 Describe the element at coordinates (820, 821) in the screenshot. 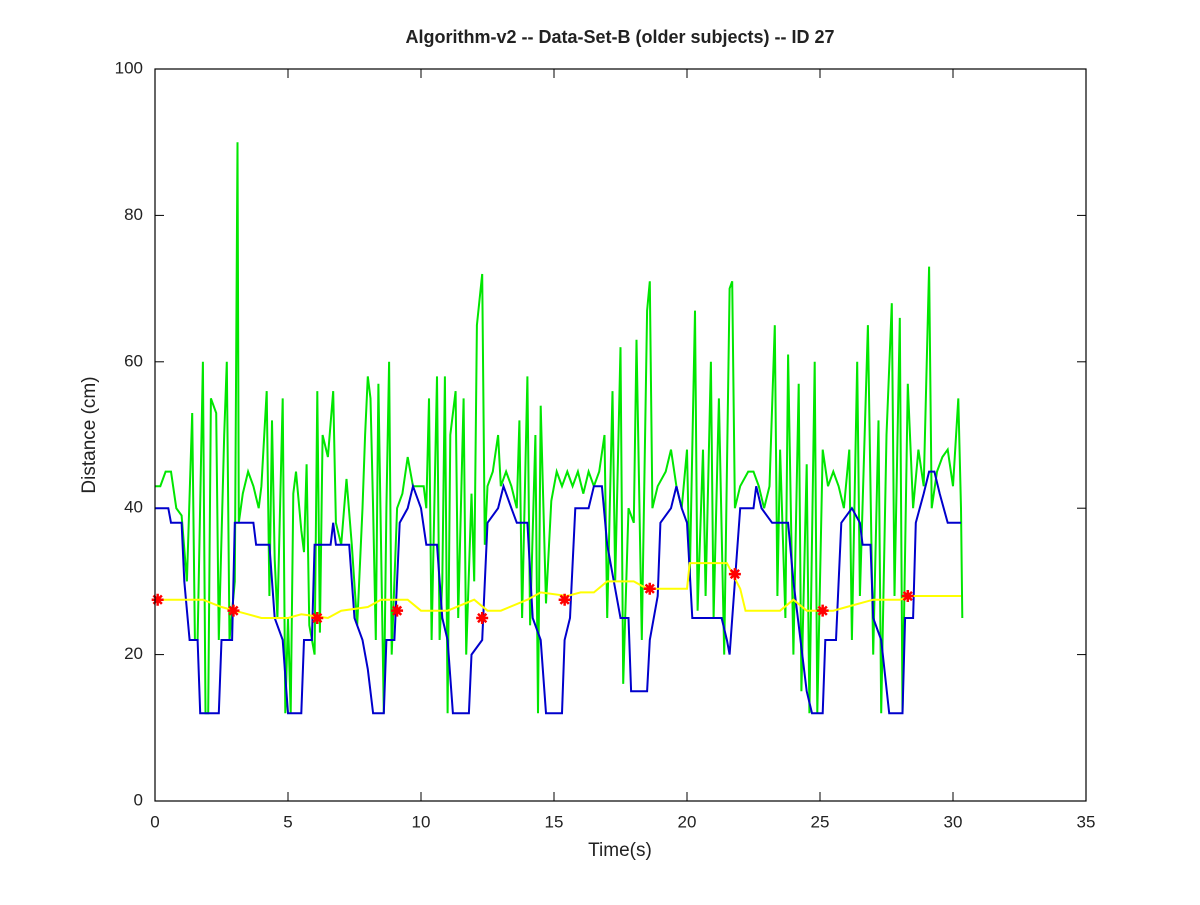

I see `x-tick-label: 25` at that location.